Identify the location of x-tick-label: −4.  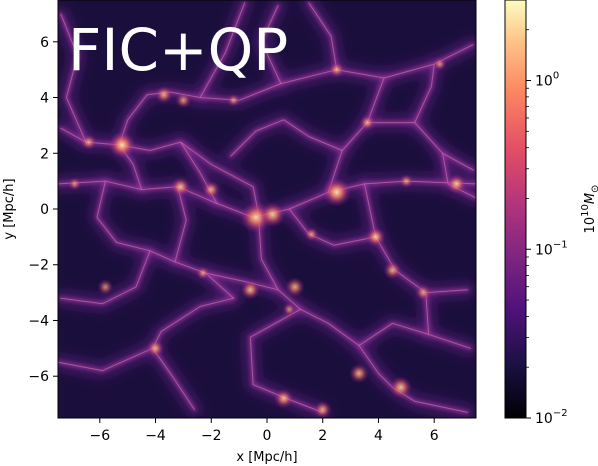
(155, 436).